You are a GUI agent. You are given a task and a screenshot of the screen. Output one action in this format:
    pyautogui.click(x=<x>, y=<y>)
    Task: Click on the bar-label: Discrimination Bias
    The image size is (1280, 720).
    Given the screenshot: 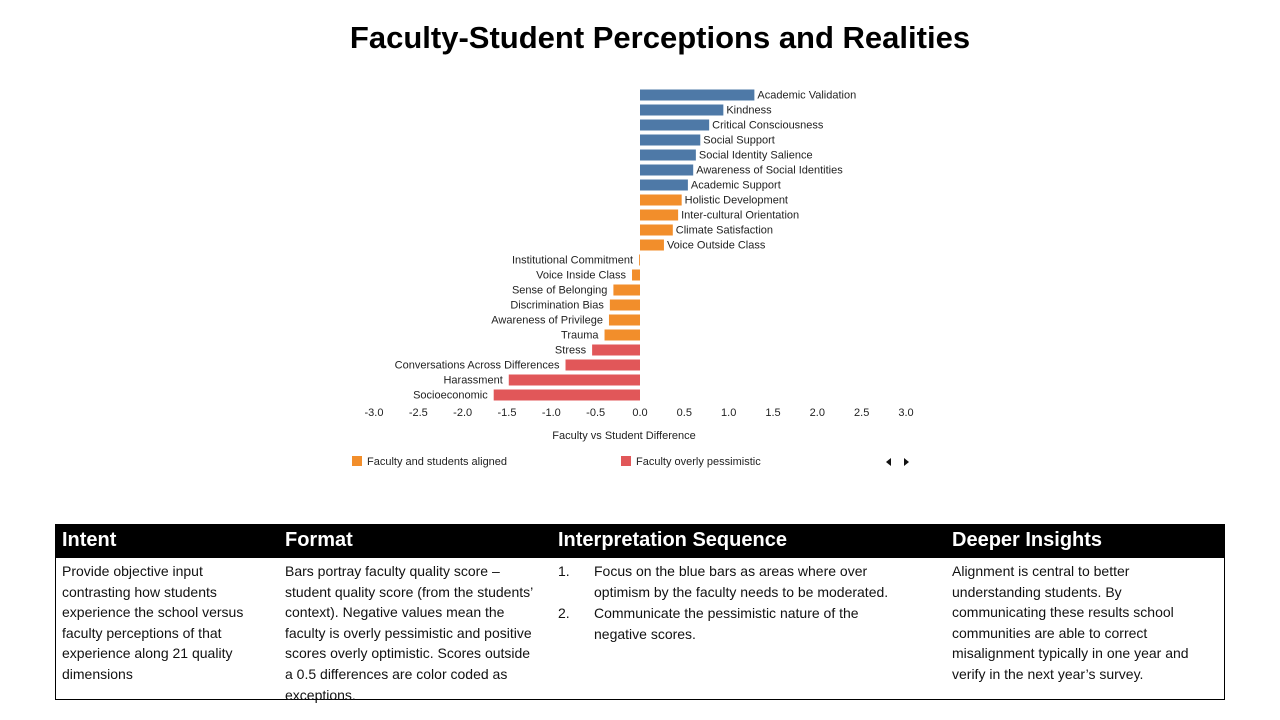 What is the action you would take?
    pyautogui.click(x=557, y=305)
    